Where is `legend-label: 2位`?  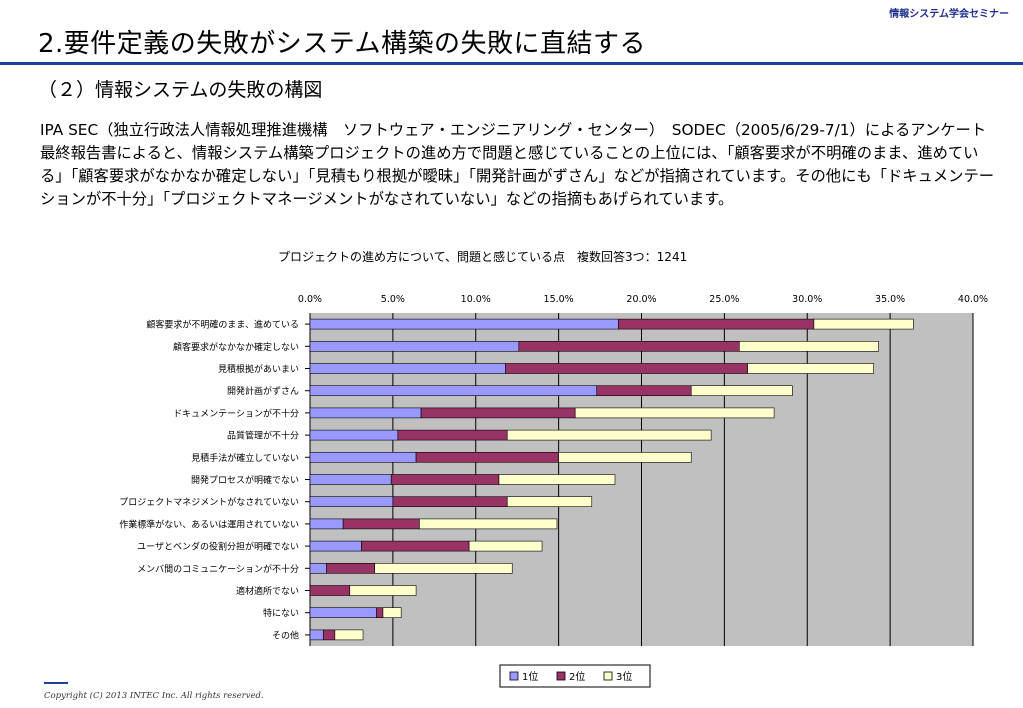
legend-label: 2位 is located at coordinates (577, 676).